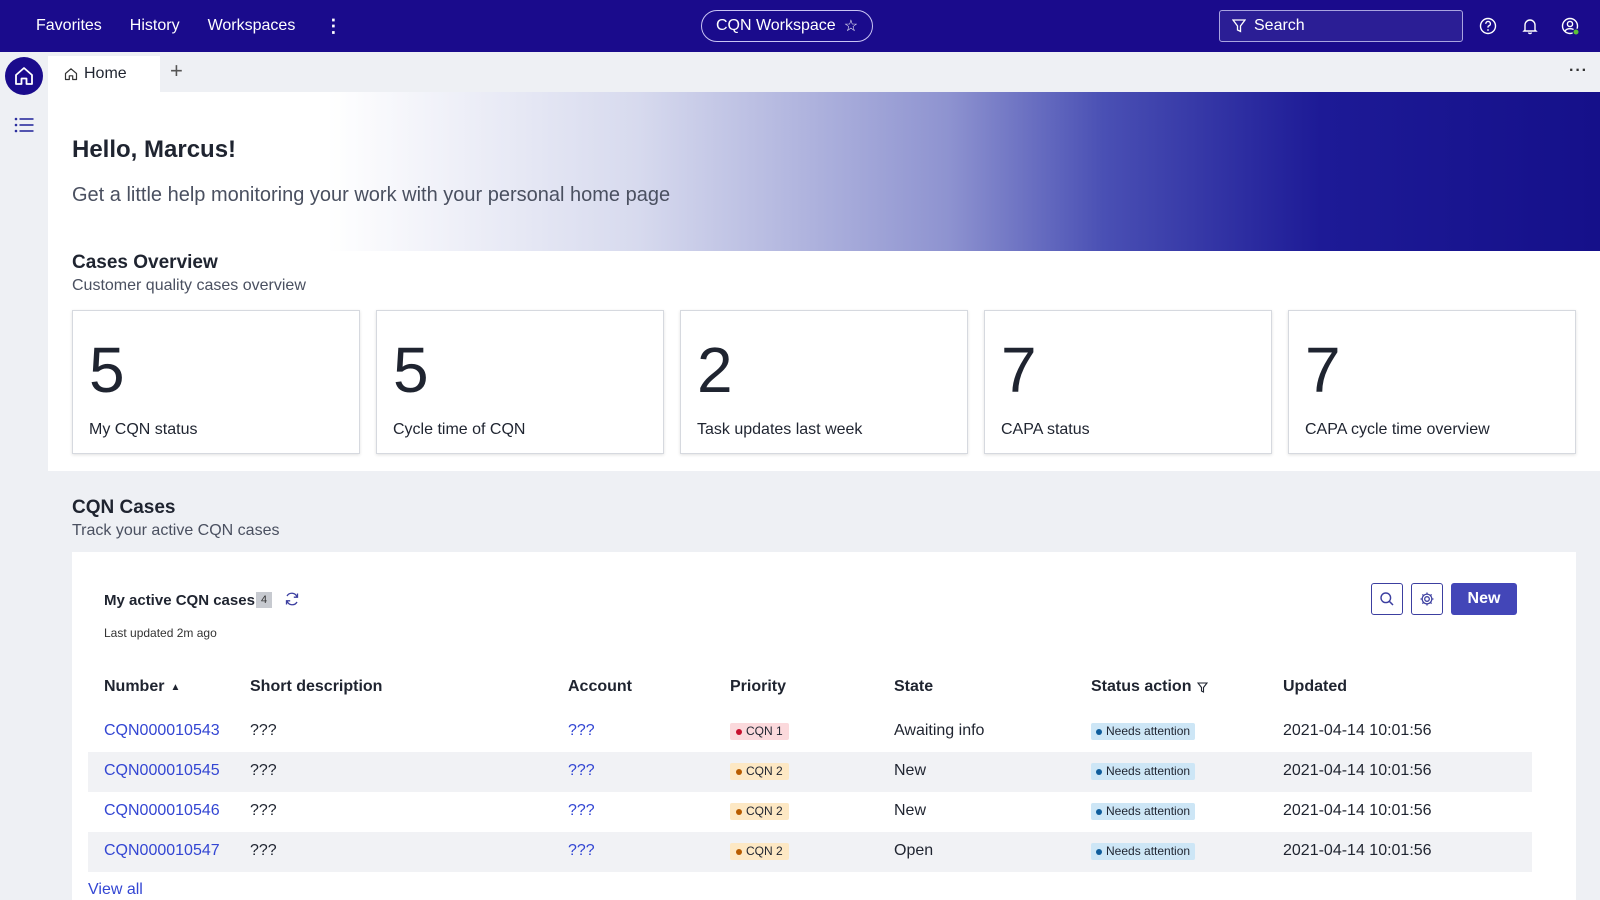 The height and width of the screenshot is (900, 1600). I want to click on col-status-action-label: Status action, so click(1141, 686).